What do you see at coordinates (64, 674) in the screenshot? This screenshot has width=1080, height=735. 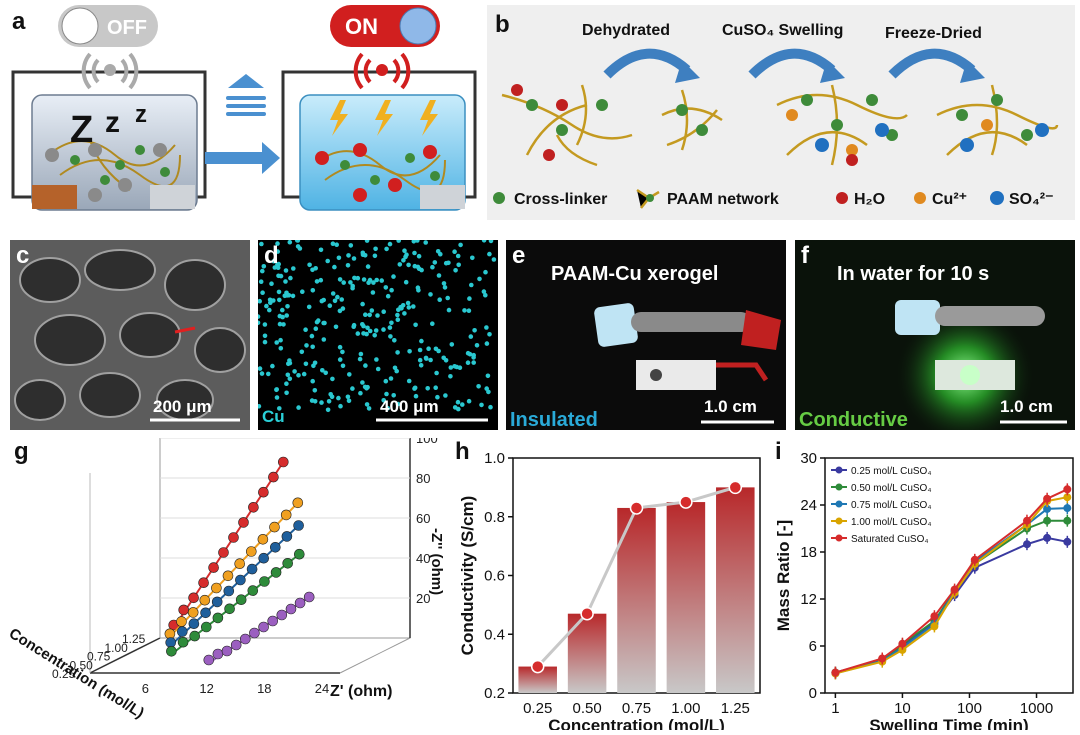 I see `g-ztick-label: 0.25` at bounding box center [64, 674].